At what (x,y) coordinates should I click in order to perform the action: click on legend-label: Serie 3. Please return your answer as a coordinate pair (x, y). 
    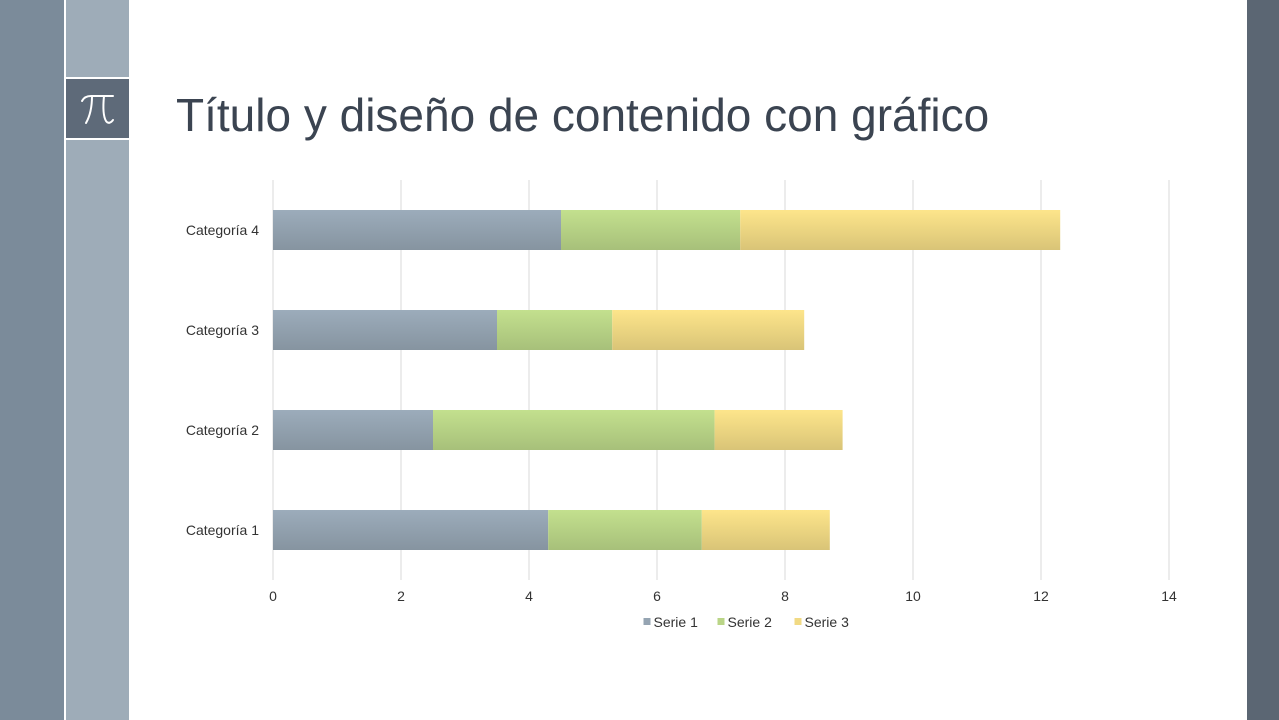
    Looking at the image, I should click on (827, 622).